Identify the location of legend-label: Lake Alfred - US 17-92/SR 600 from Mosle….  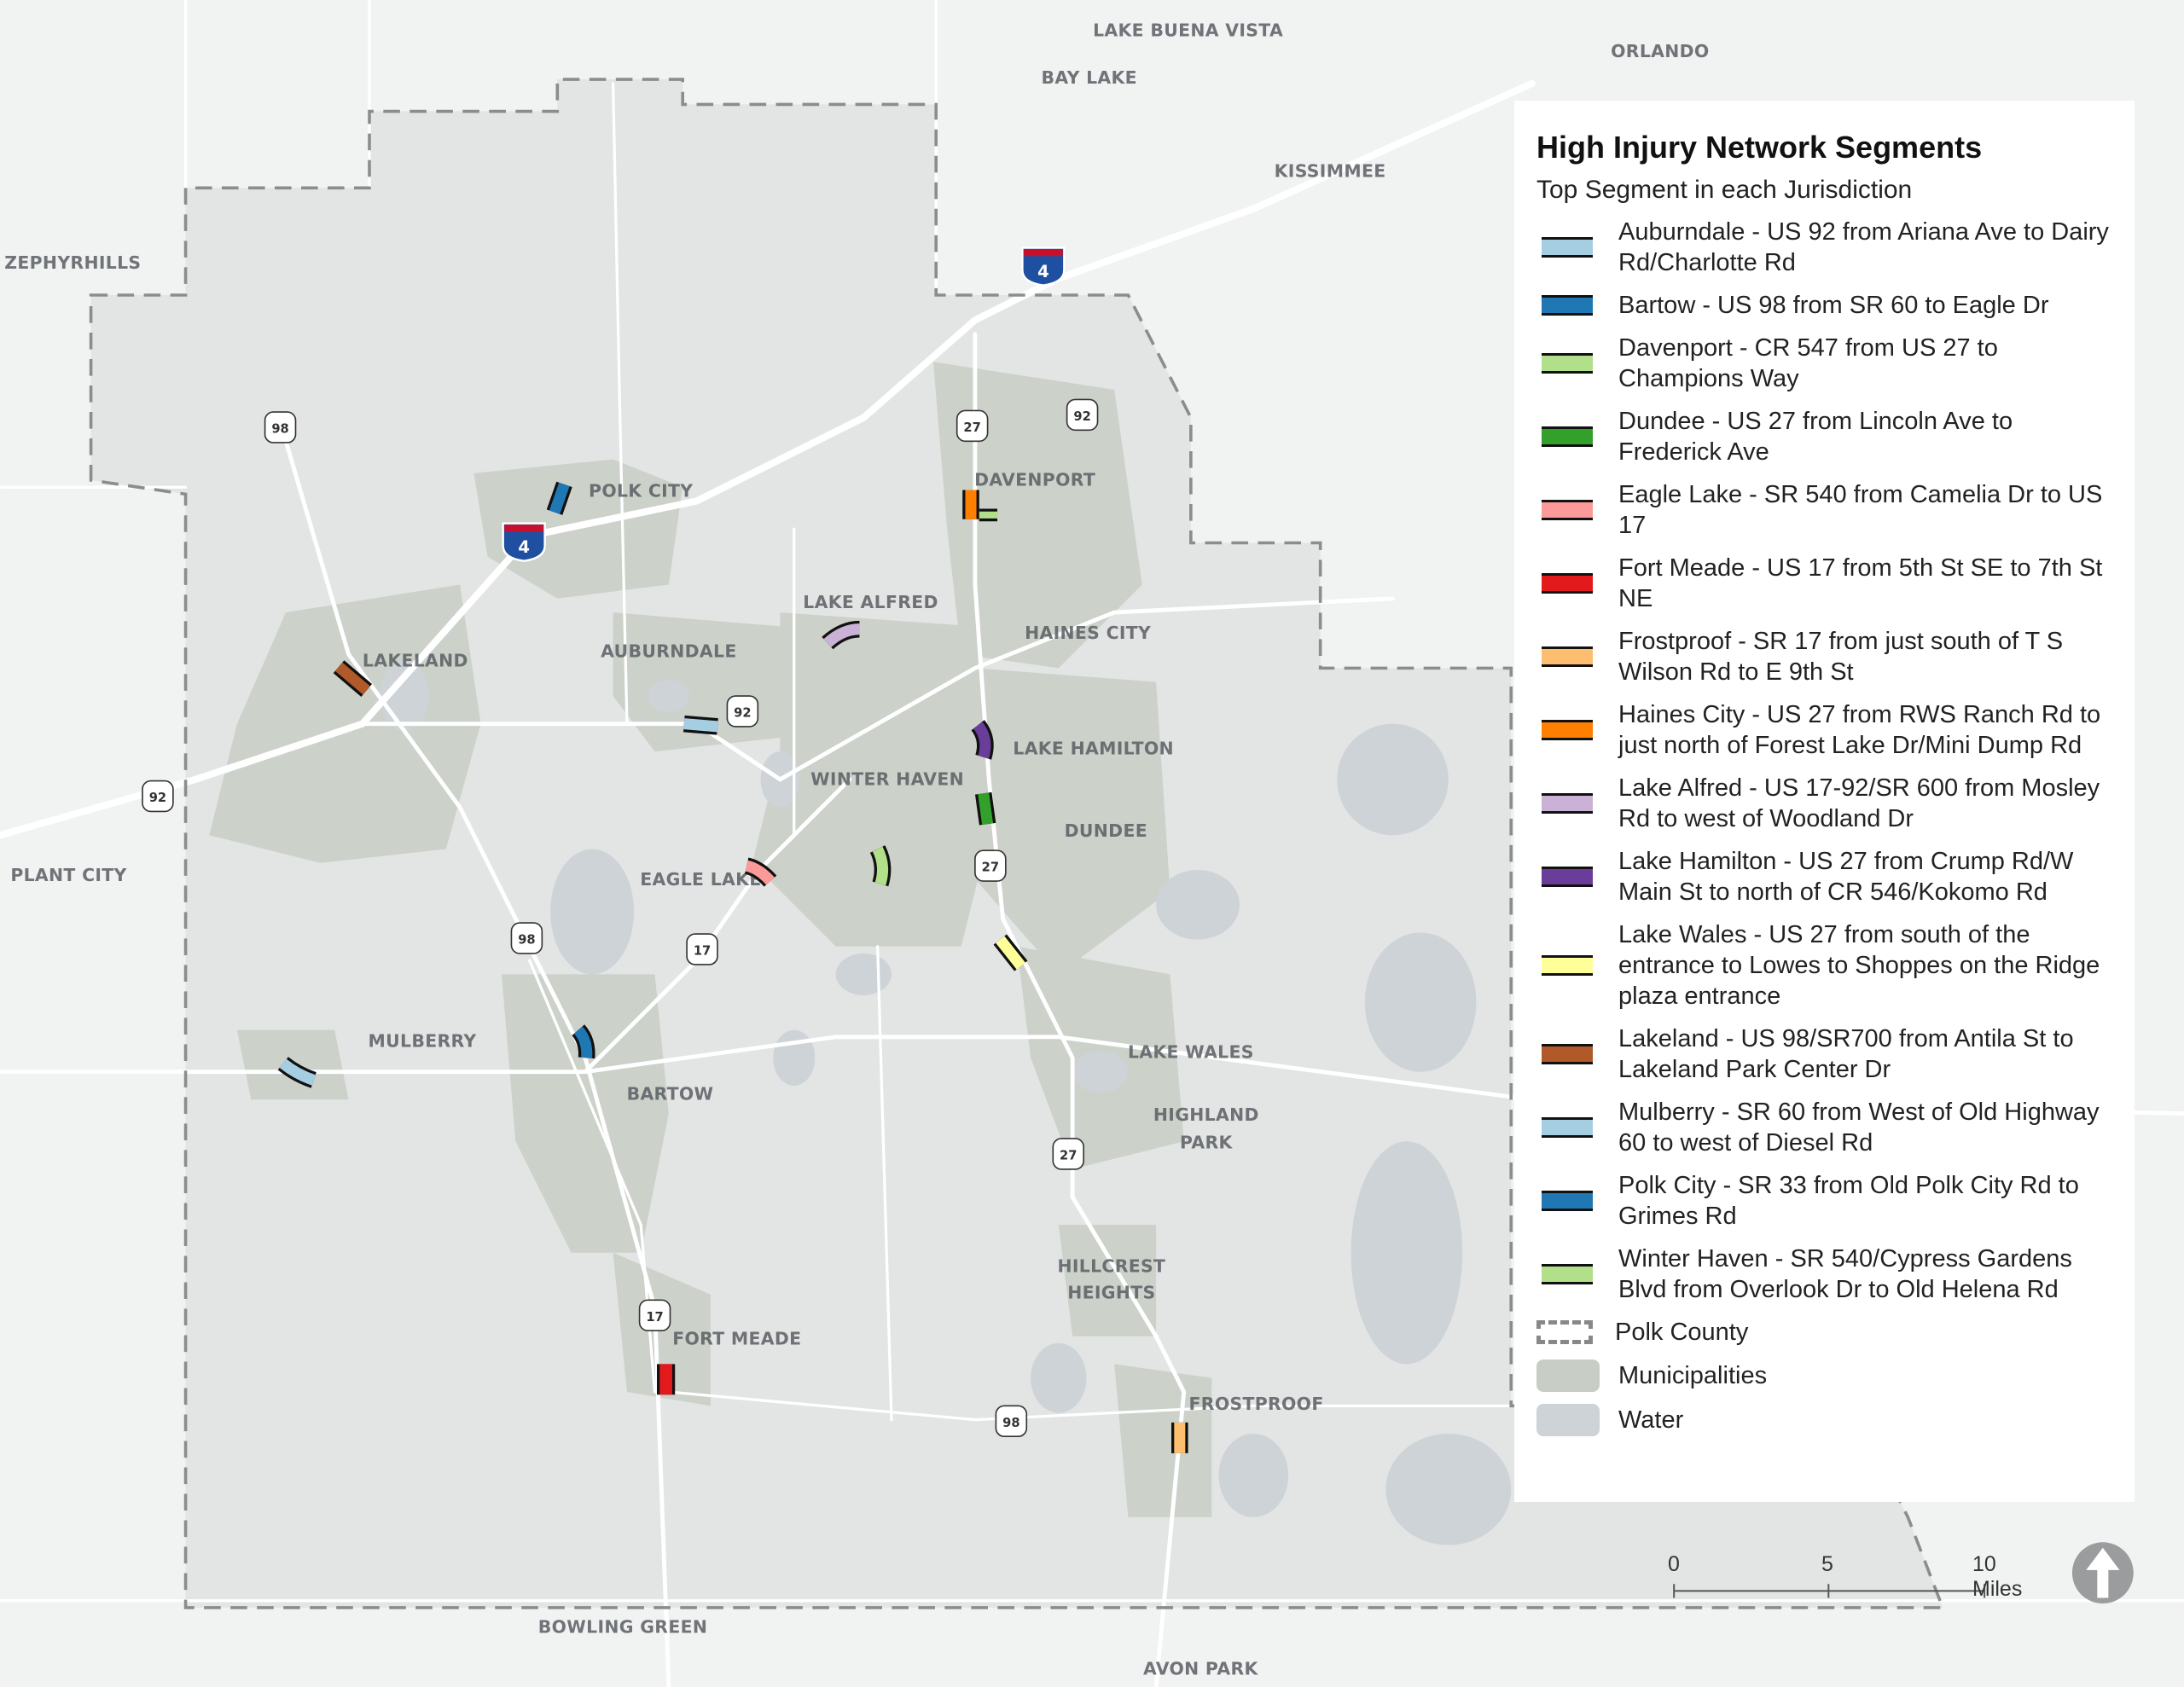
(1859, 803).